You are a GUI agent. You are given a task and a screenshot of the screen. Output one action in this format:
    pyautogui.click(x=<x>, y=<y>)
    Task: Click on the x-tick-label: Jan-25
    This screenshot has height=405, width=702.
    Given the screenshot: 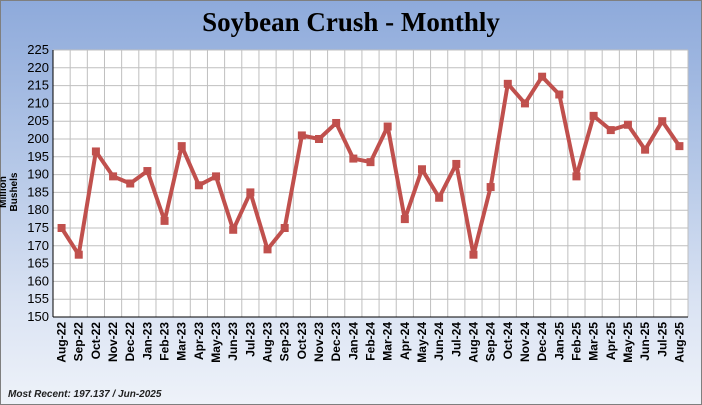 What is the action you would take?
    pyautogui.click(x=559, y=341)
    